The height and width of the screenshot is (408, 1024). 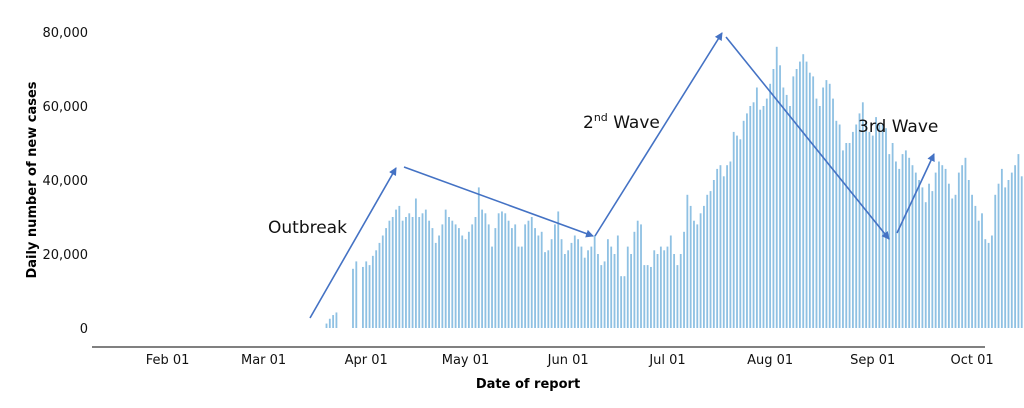 I want to click on arrow-first-decline, so click(x=498, y=202).